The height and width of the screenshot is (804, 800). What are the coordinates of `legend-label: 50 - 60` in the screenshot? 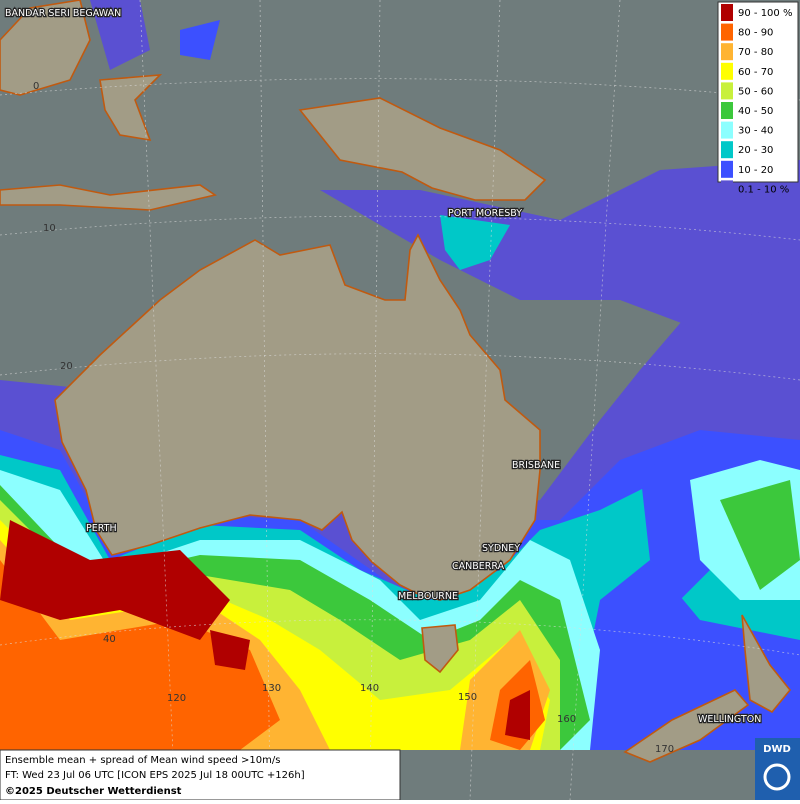 It's located at (755, 91).